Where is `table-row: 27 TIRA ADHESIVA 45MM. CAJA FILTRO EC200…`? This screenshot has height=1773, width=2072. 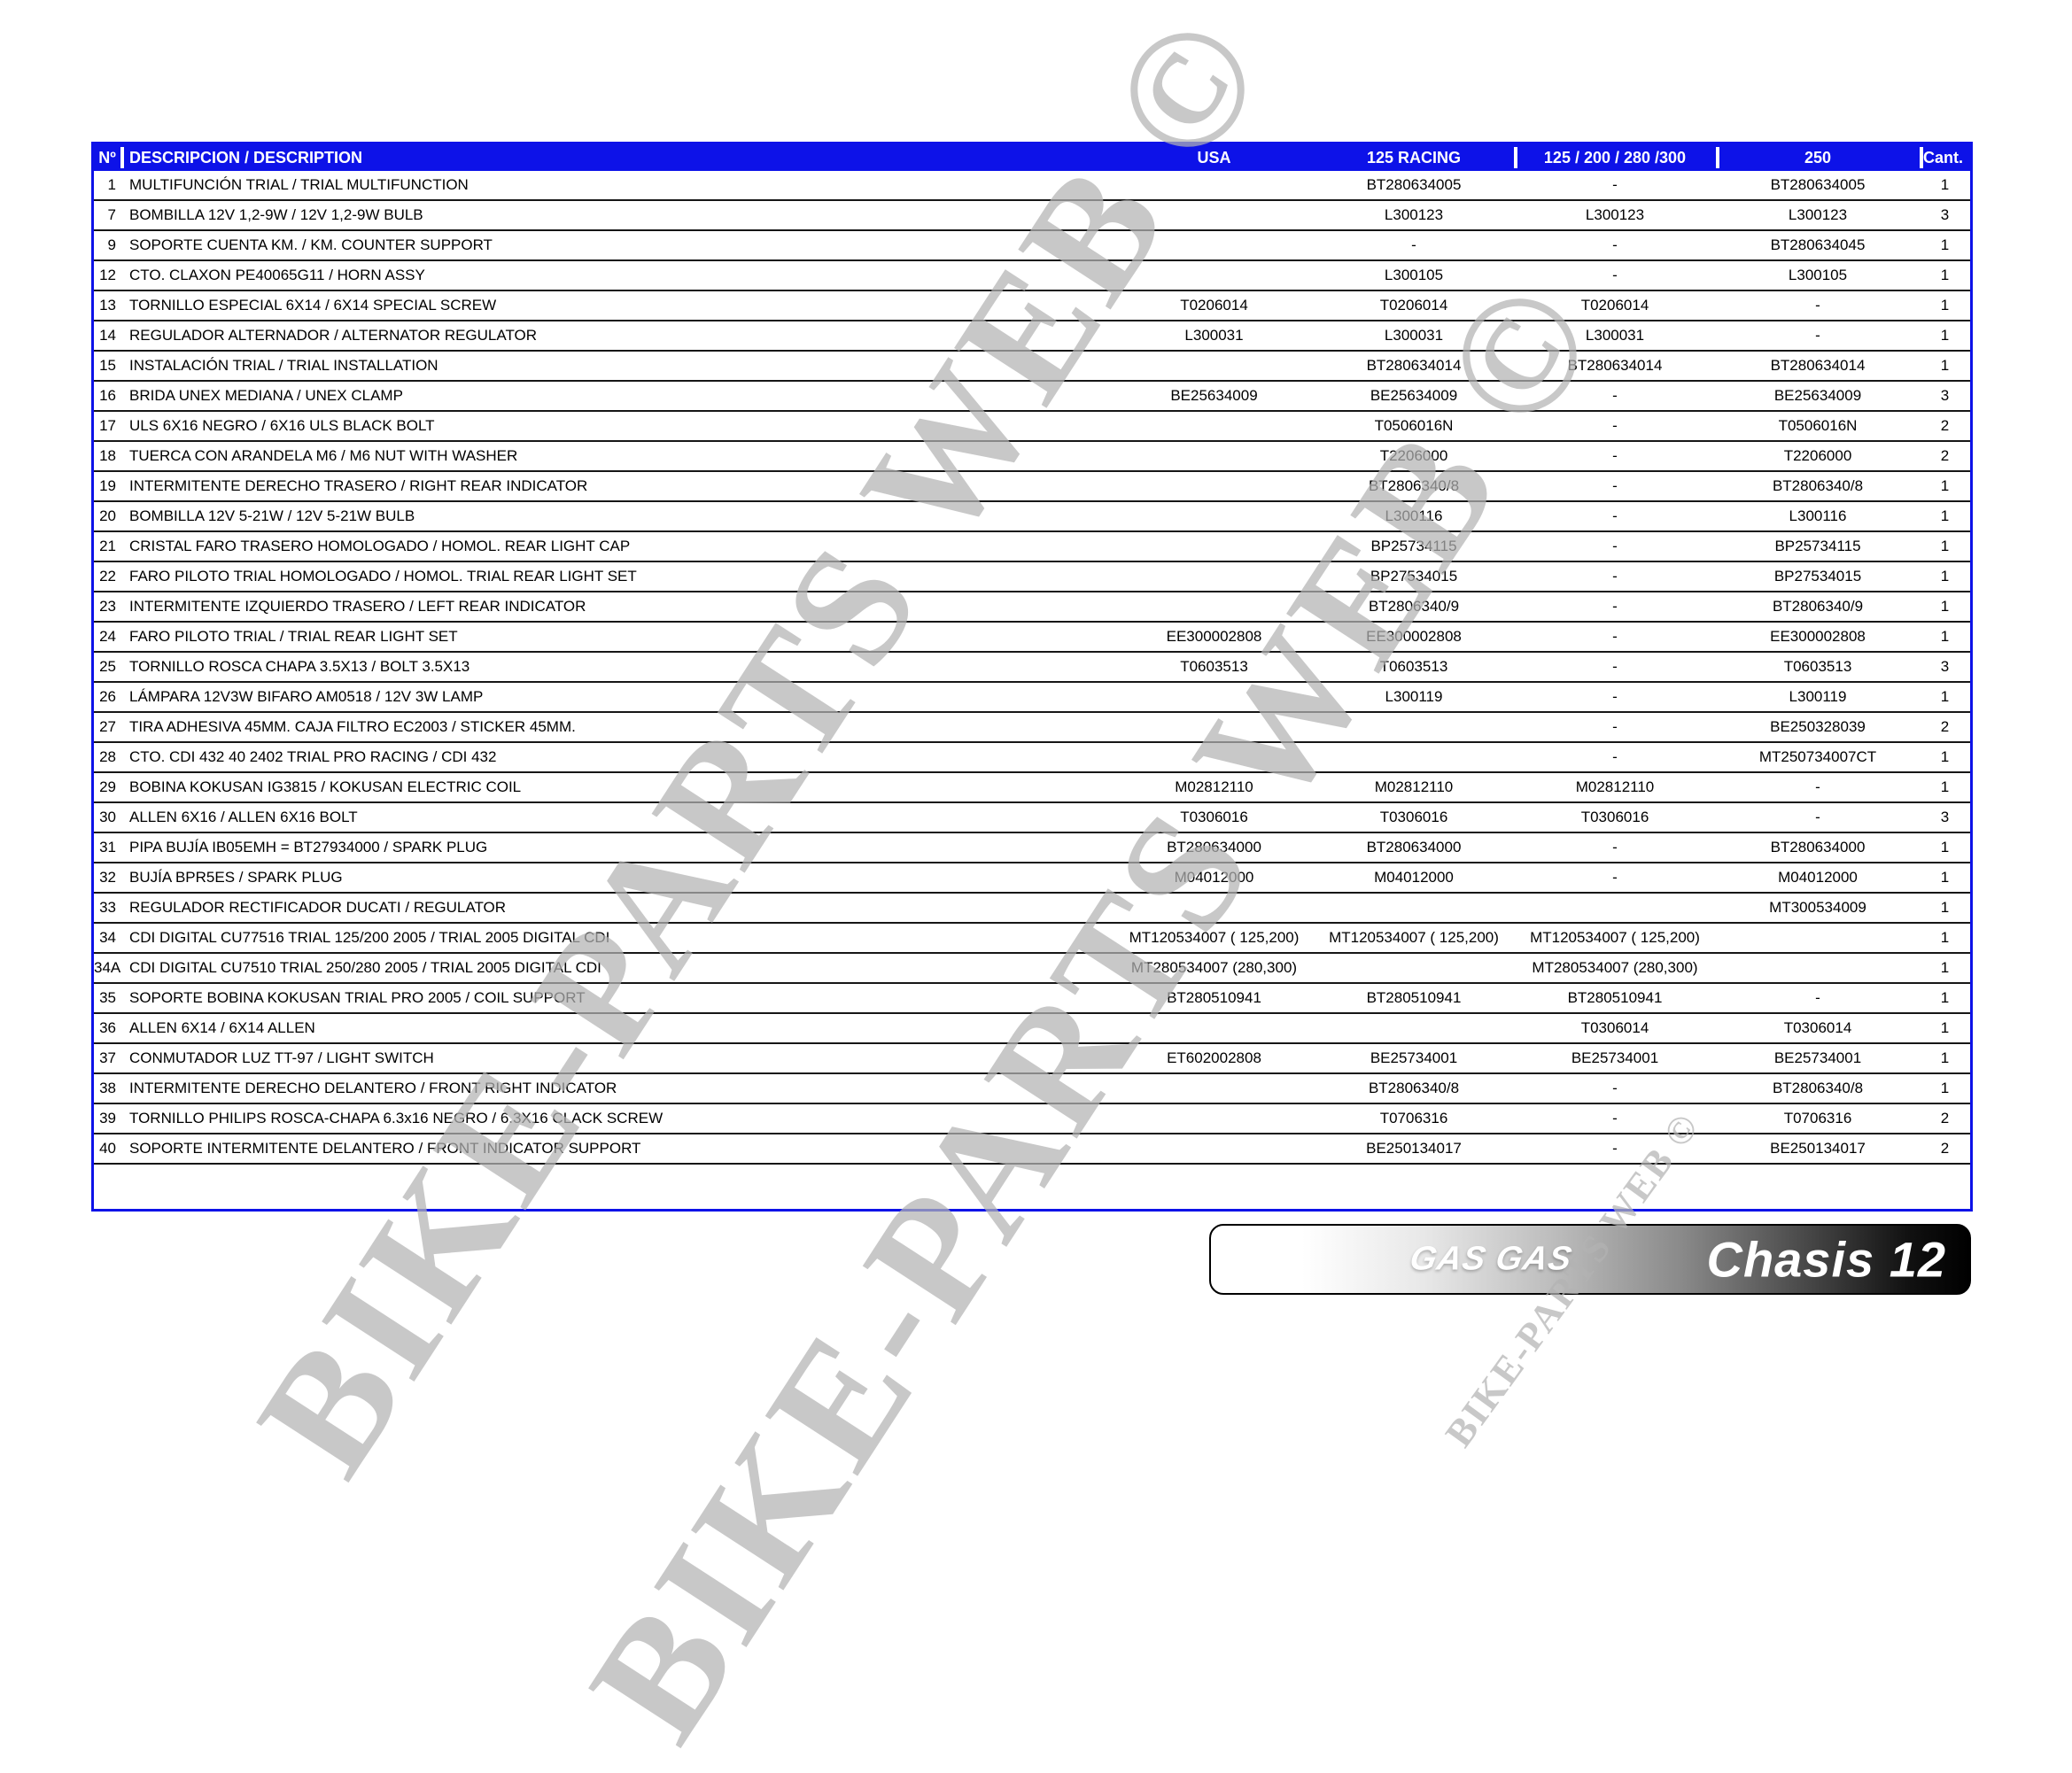
table-row: 27 TIRA ADHESIVA 45MM. CAJA FILTRO EC200… is located at coordinates (1032, 728).